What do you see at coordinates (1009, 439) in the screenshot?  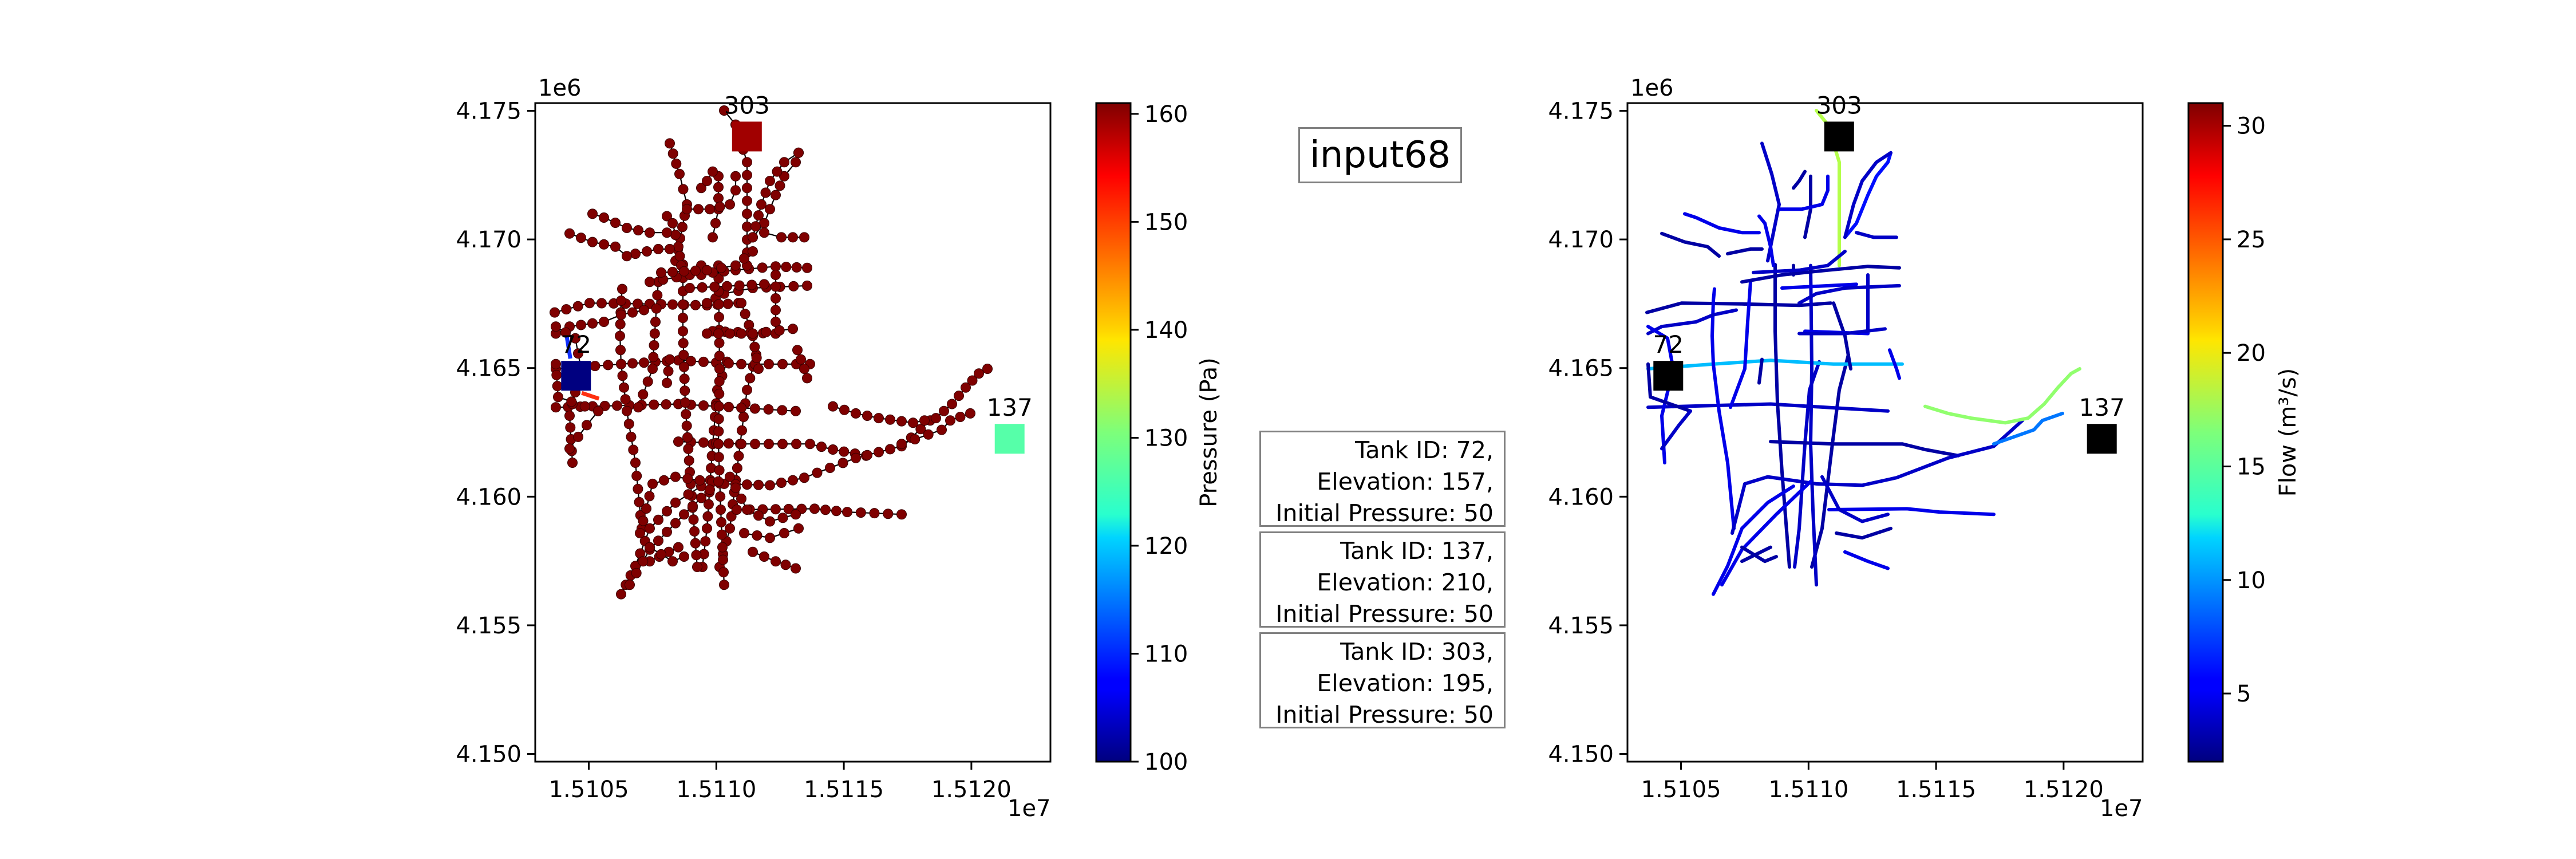 I see `tank-marker` at bounding box center [1009, 439].